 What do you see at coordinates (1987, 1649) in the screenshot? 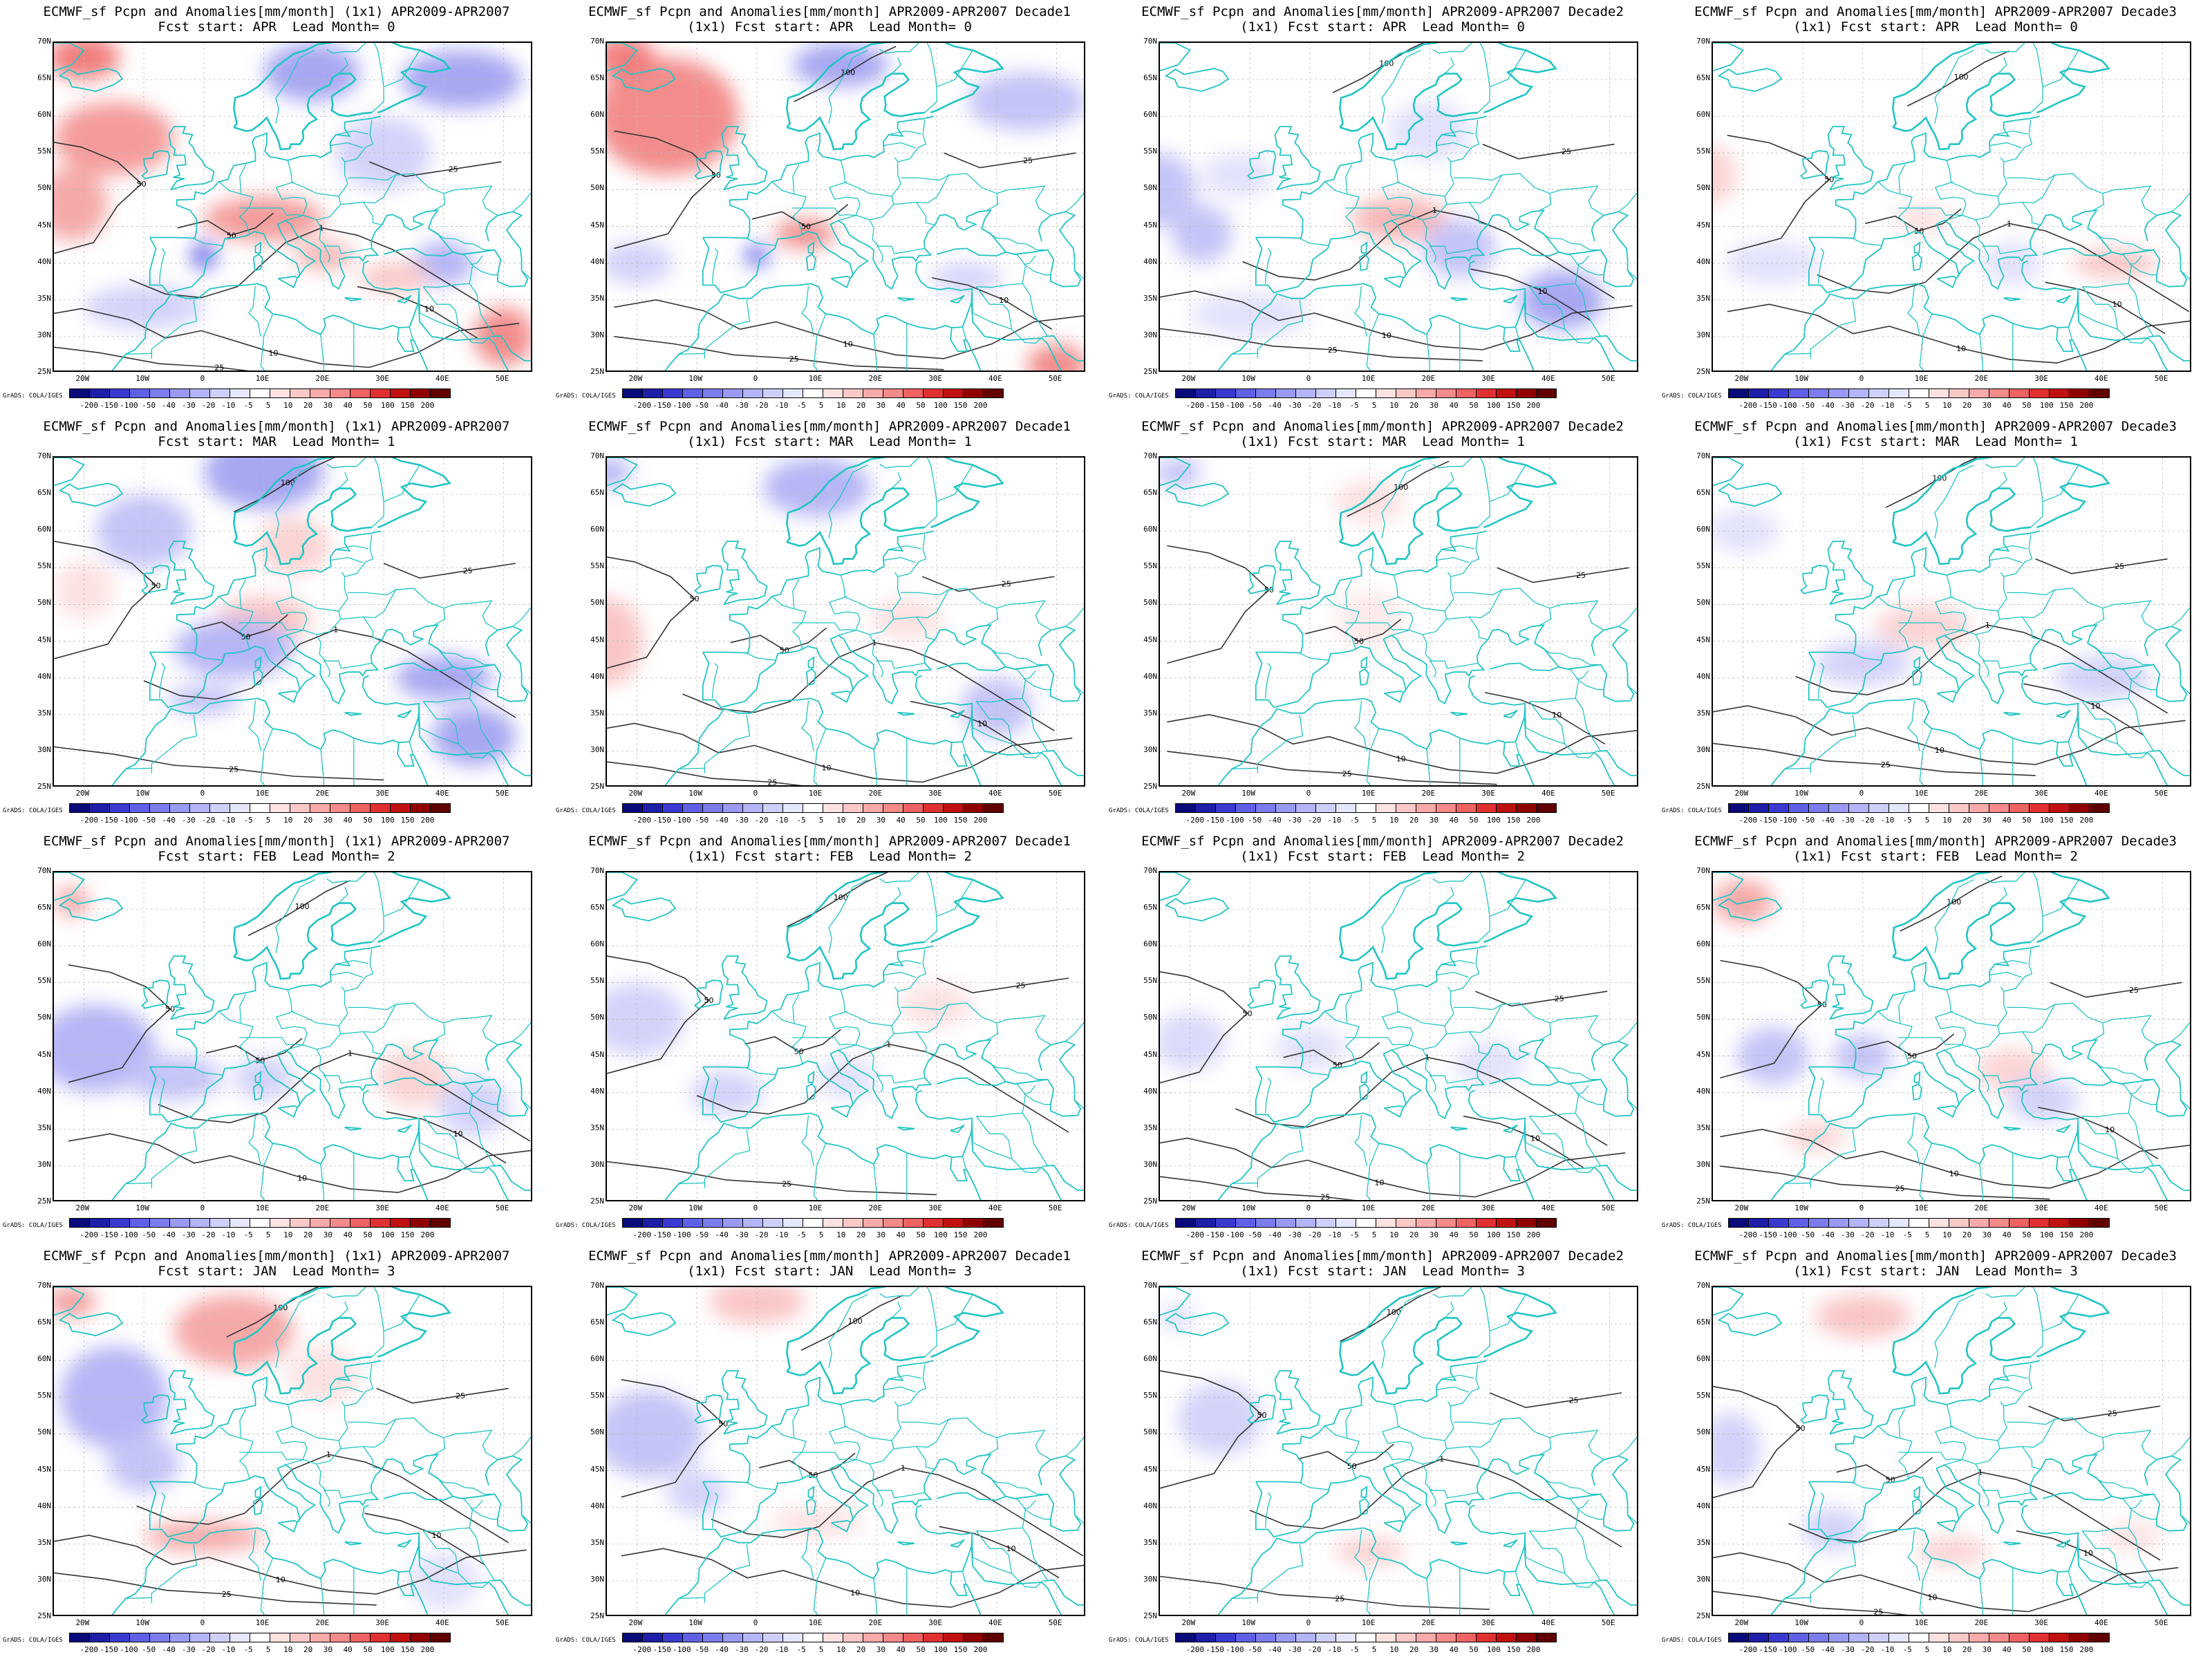
I see `colorbar-tick-label: 30` at bounding box center [1987, 1649].